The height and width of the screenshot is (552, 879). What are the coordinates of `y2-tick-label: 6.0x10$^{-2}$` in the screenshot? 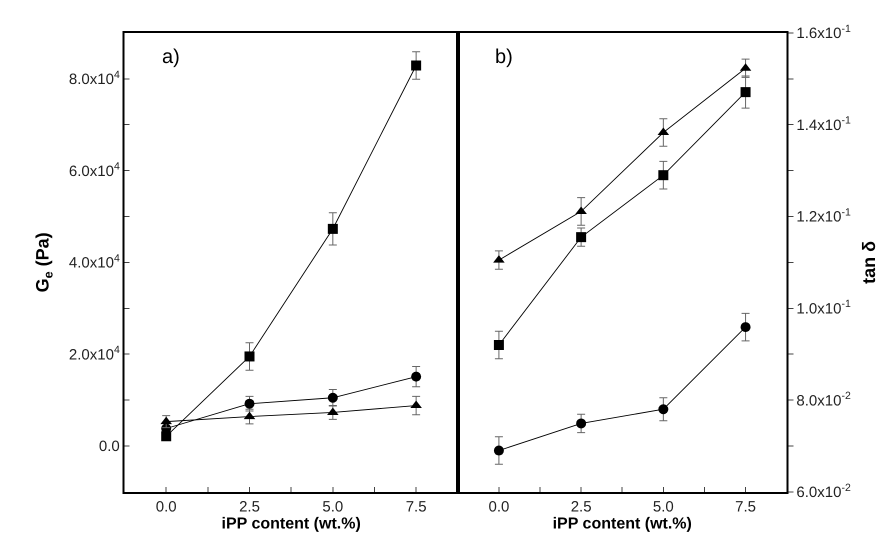 It's located at (823, 492).